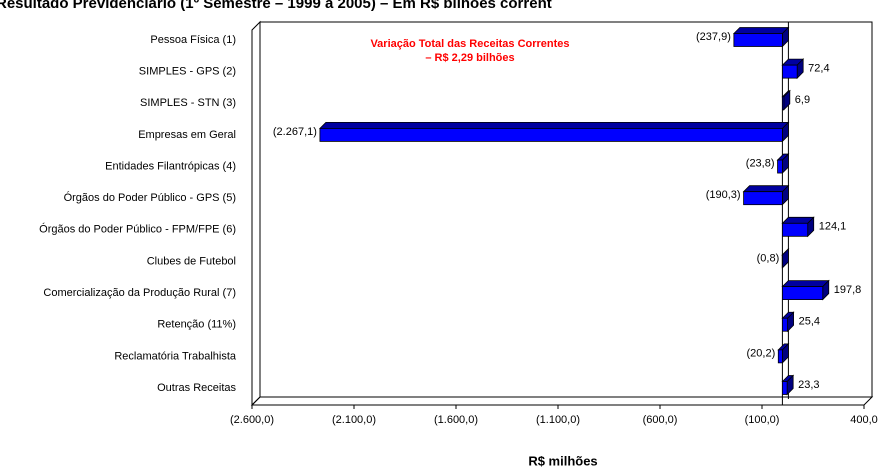  Describe the element at coordinates (252, 420) in the screenshot. I see `x-tick-label: (2.600,0)` at that location.